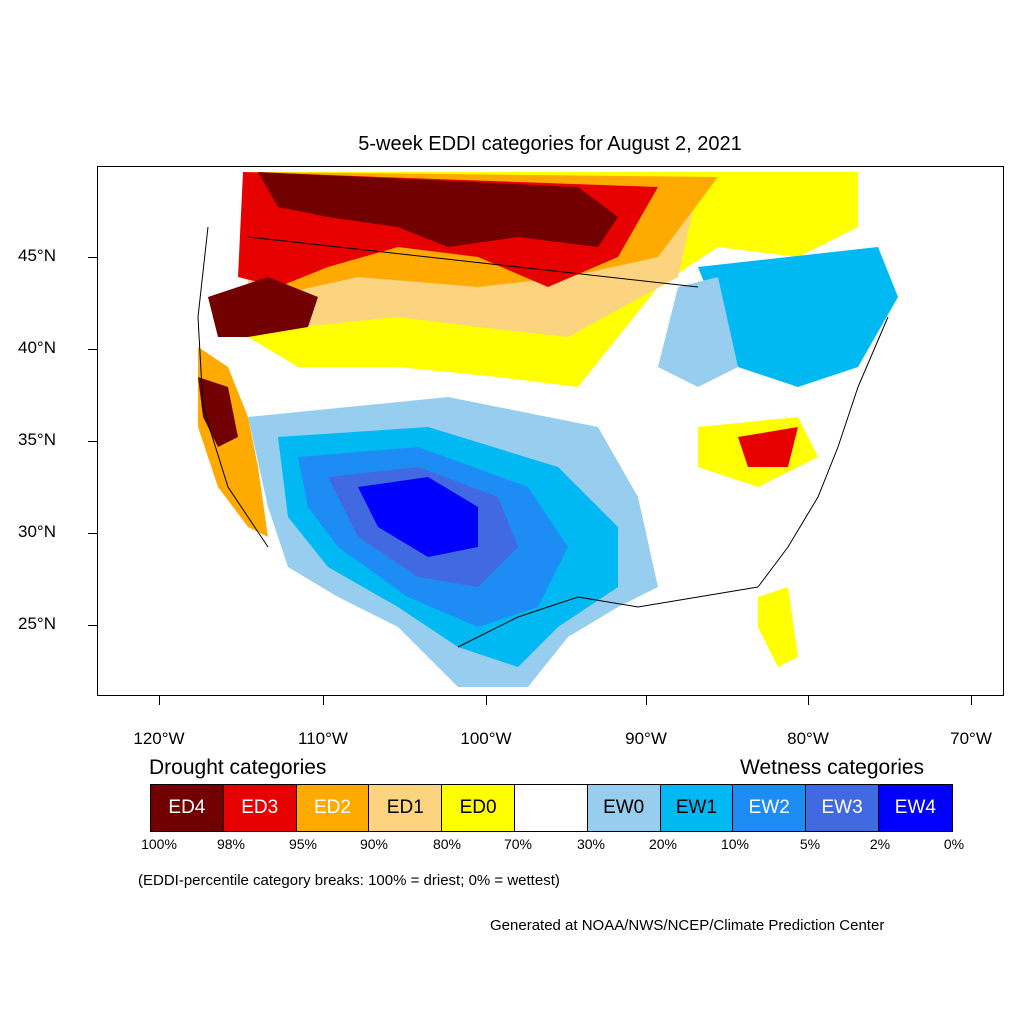  I want to click on percent-break-label: 0%, so click(954, 844).